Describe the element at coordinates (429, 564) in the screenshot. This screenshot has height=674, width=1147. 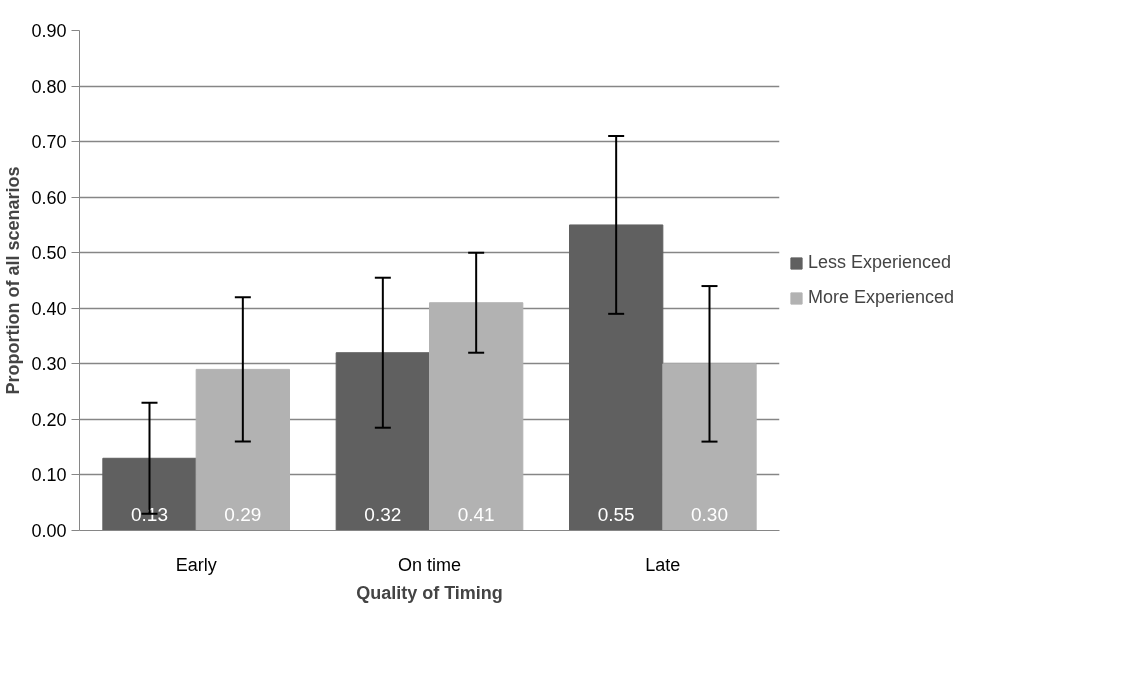
I see `x-tick-label: On time` at that location.